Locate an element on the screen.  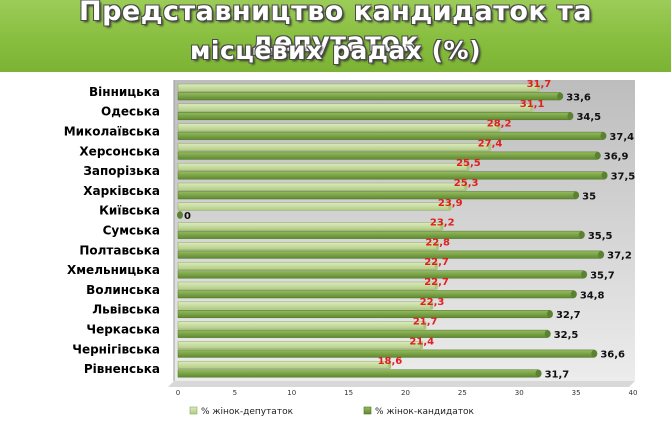
x-tick-label: 25 is located at coordinates (462, 393).